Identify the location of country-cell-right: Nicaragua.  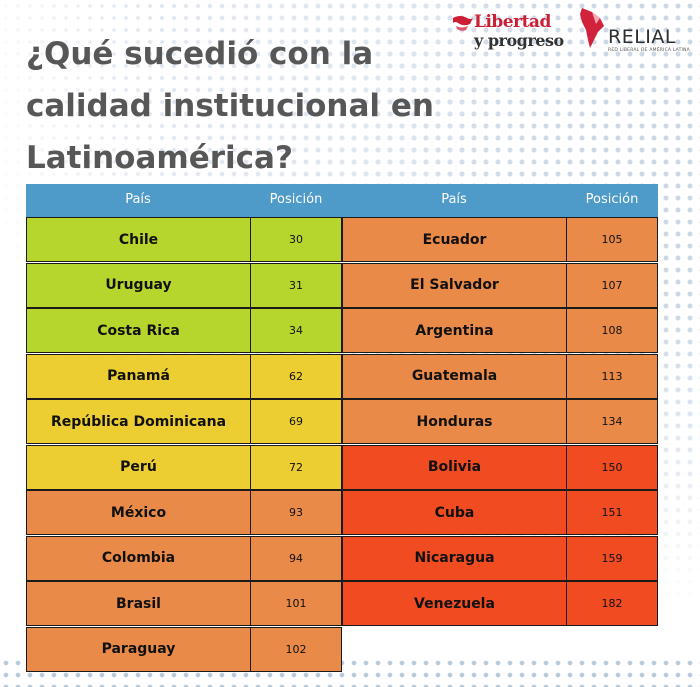
(454, 558).